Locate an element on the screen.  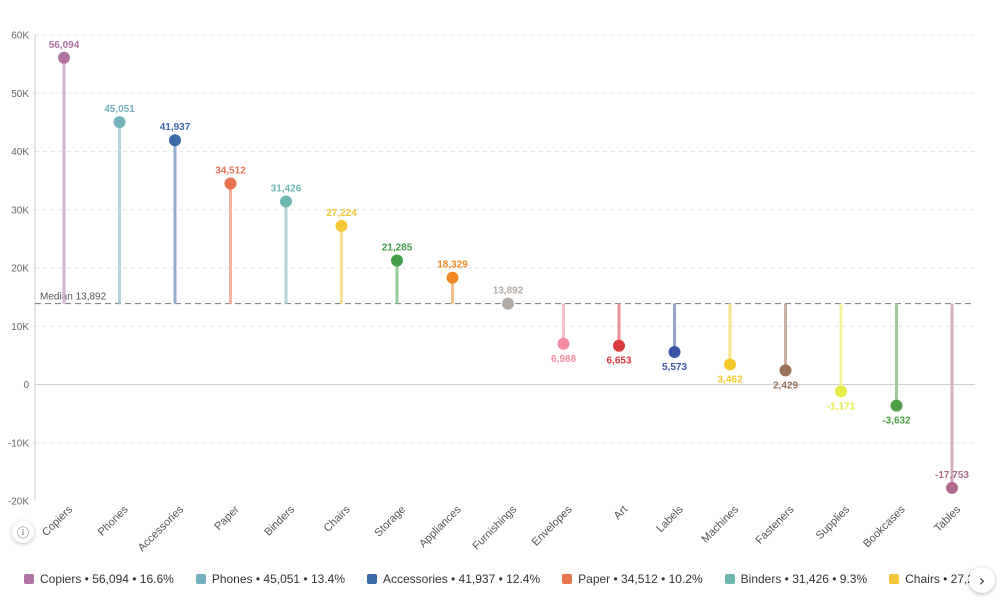
legend-item: Phones • 45,051 • 13.4% is located at coordinates (270, 579).